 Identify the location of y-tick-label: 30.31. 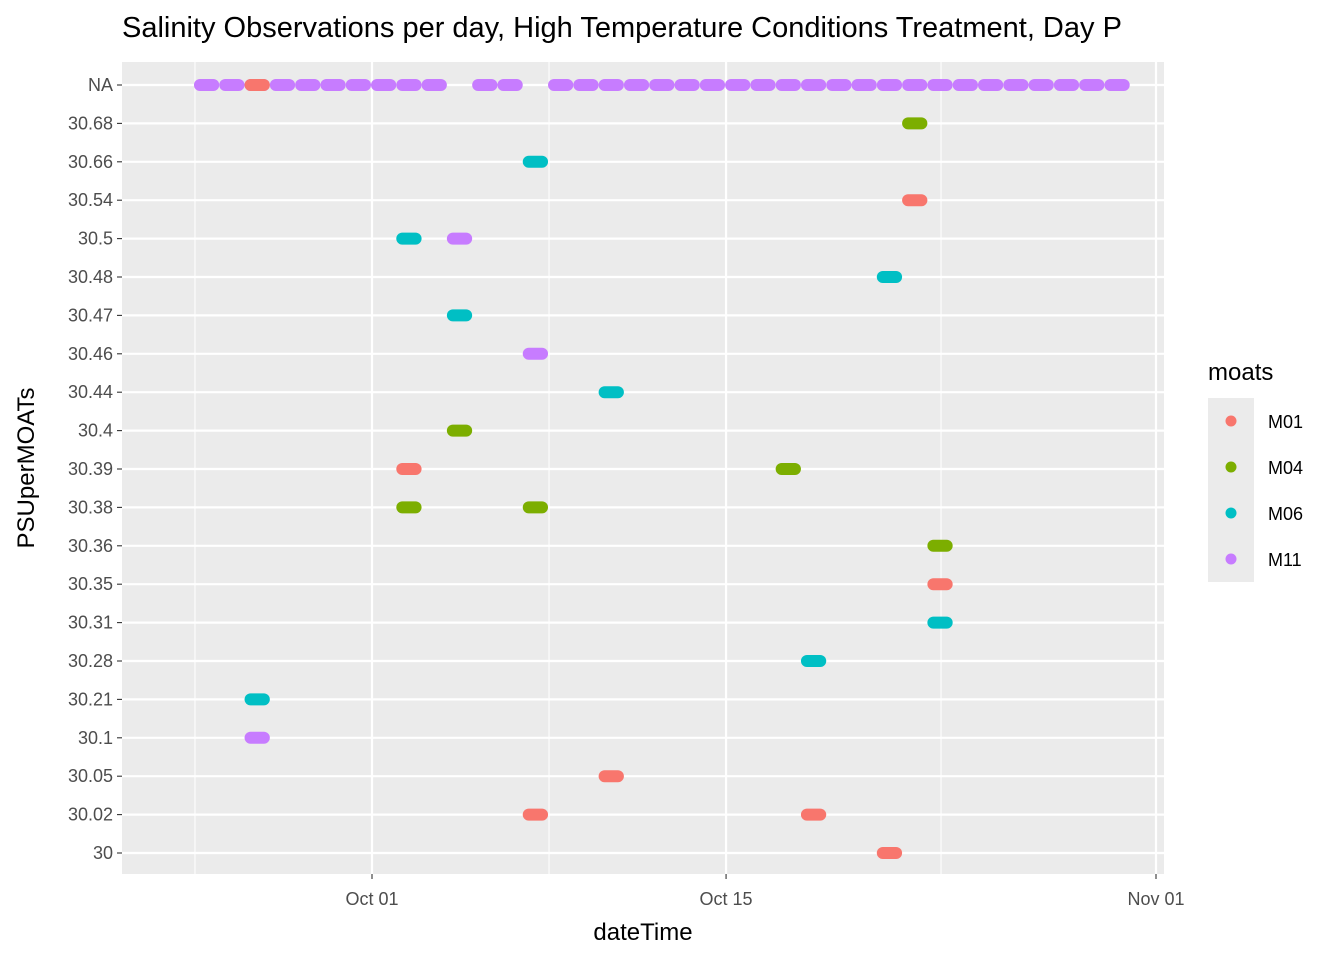
(90, 623).